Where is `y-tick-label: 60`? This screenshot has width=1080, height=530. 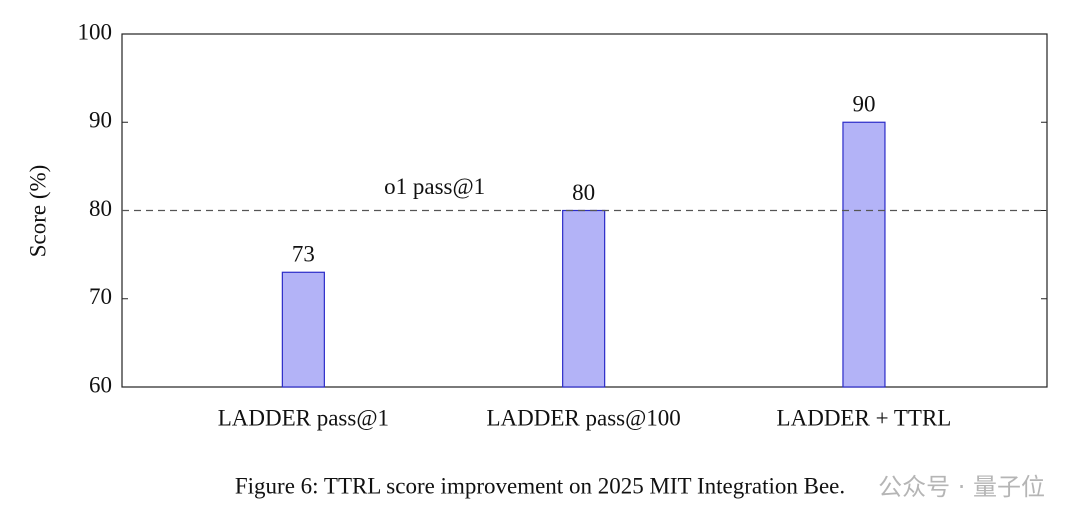 y-tick-label: 60 is located at coordinates (100, 384).